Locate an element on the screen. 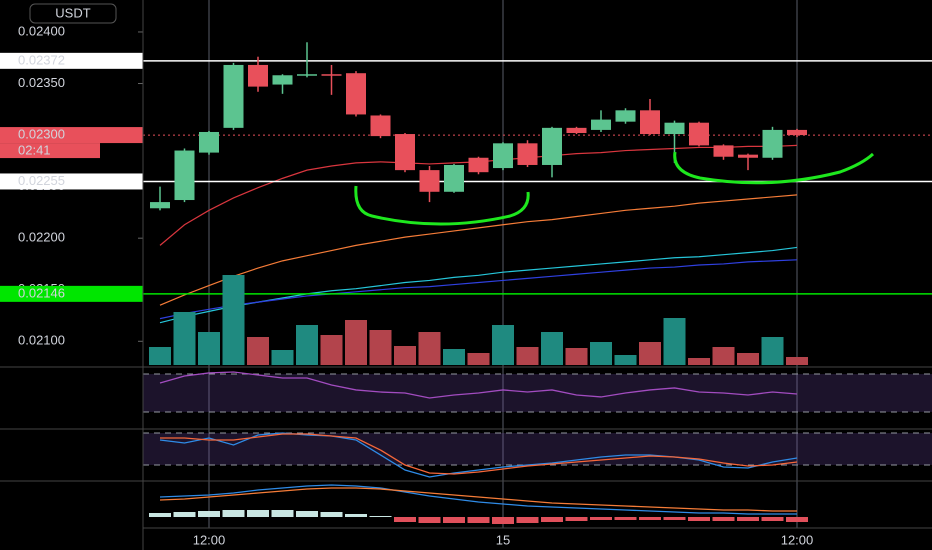 This screenshot has width=932, height=550. currency-label: USDT is located at coordinates (72, 12).